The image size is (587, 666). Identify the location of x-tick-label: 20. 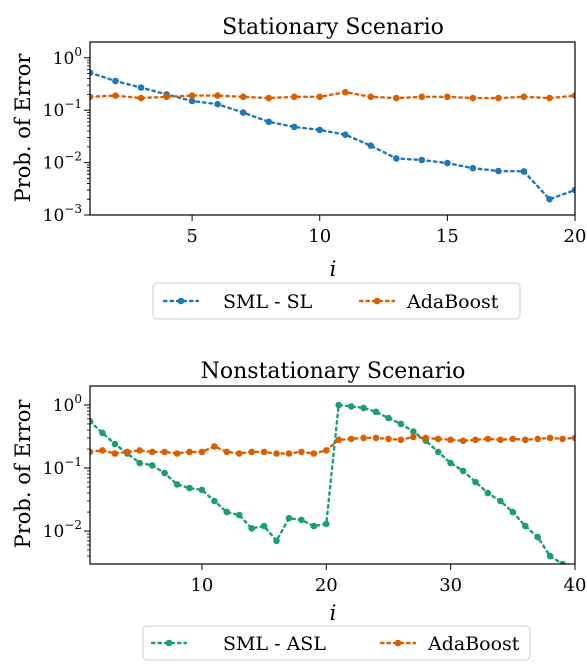
(326, 585).